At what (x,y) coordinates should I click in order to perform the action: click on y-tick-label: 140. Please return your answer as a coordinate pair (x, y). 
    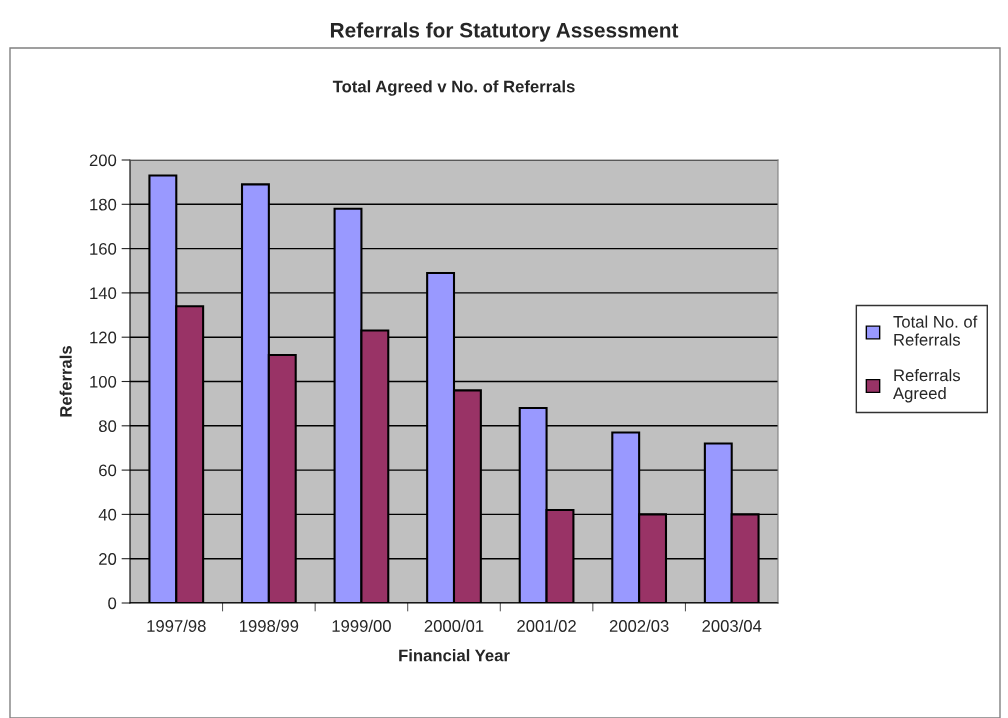
    Looking at the image, I should click on (103, 293).